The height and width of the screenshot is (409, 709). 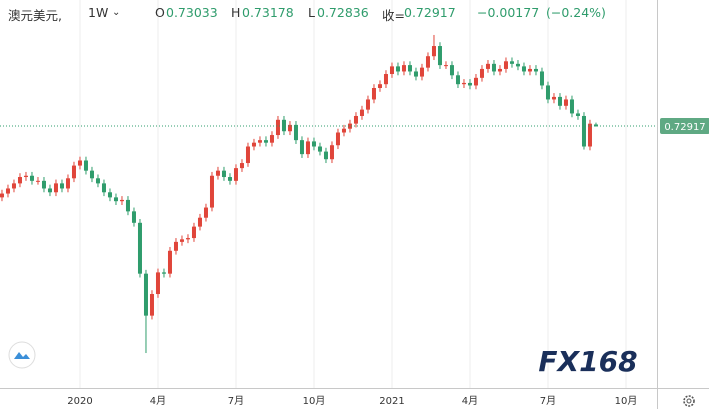 What do you see at coordinates (22, 355) in the screenshot?
I see `cloud-icon` at bounding box center [22, 355].